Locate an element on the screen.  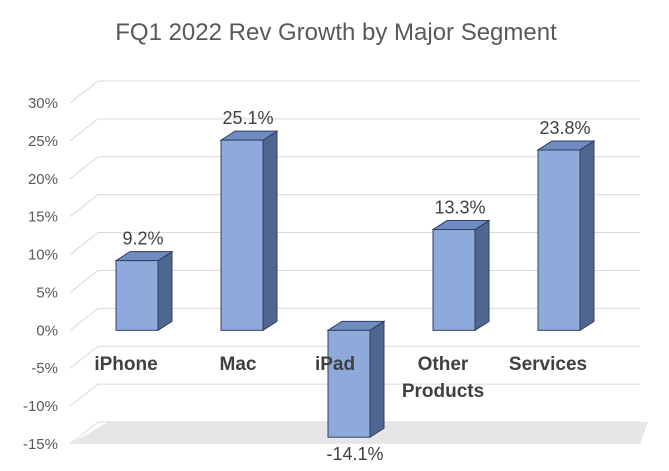
y-tick-label: 25% is located at coordinates (43, 141).